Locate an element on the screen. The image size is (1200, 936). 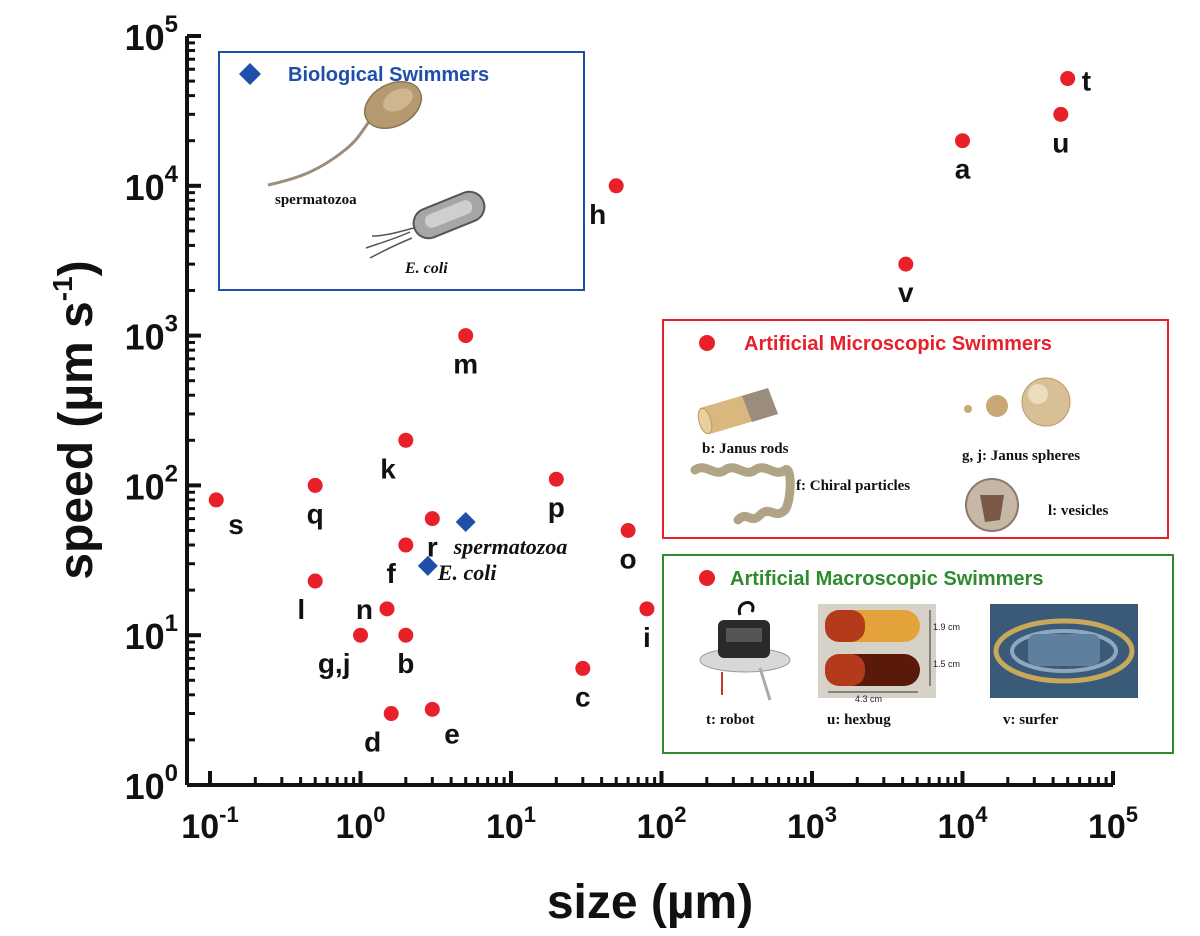
data-label: q is located at coordinates (315, 513).